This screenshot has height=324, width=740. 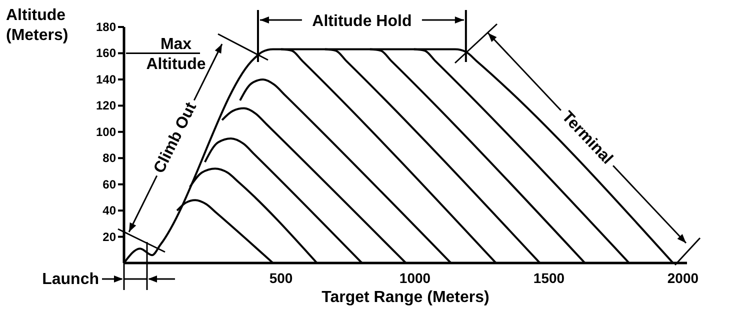 I want to click on y-tick-label: 40, so click(x=109, y=211).